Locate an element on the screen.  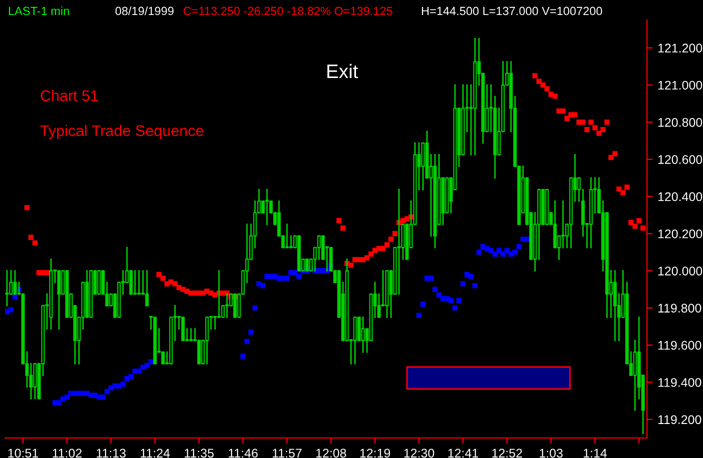
x-tick-label: 11:57 is located at coordinates (287, 453).